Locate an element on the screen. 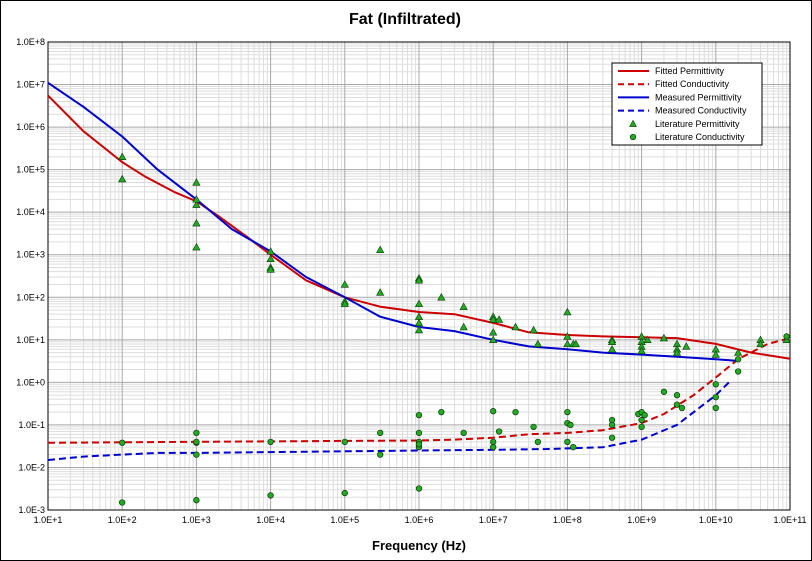 The image size is (812, 561). y-tick-label: 1.0E+2 is located at coordinates (30, 297).